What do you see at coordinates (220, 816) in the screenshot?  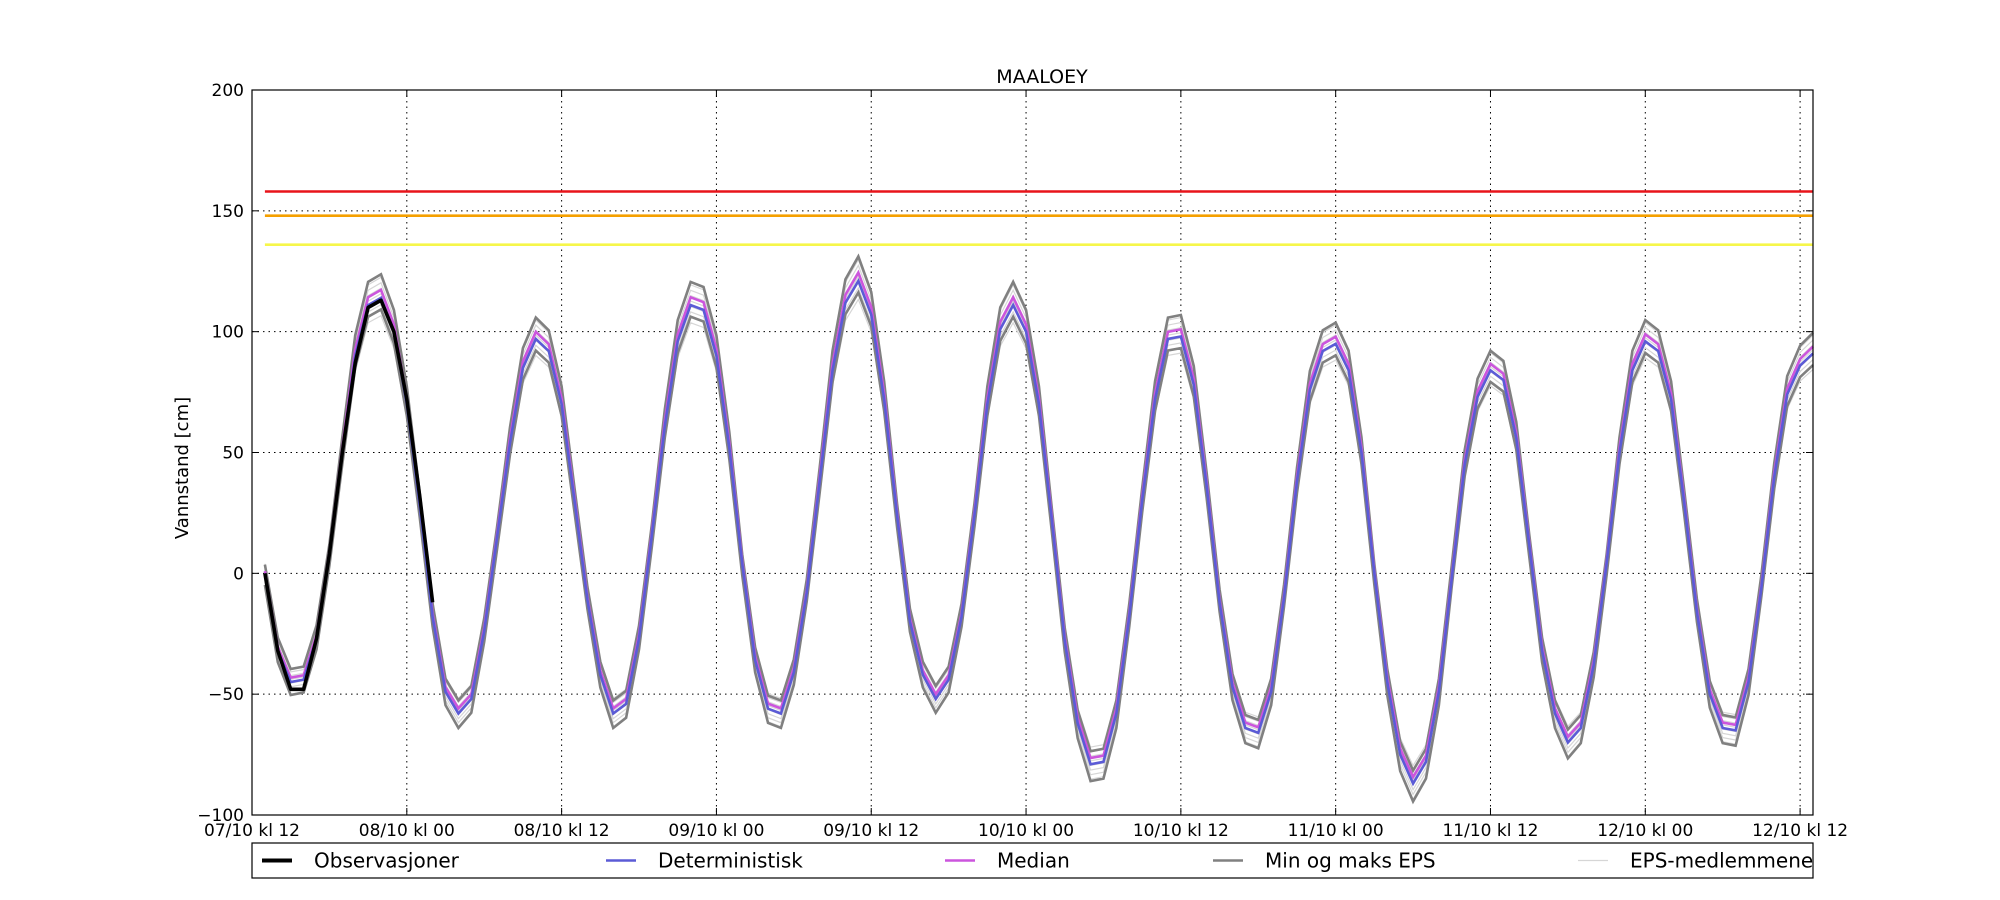 I see `y-tick-label-0: −100` at bounding box center [220, 816].